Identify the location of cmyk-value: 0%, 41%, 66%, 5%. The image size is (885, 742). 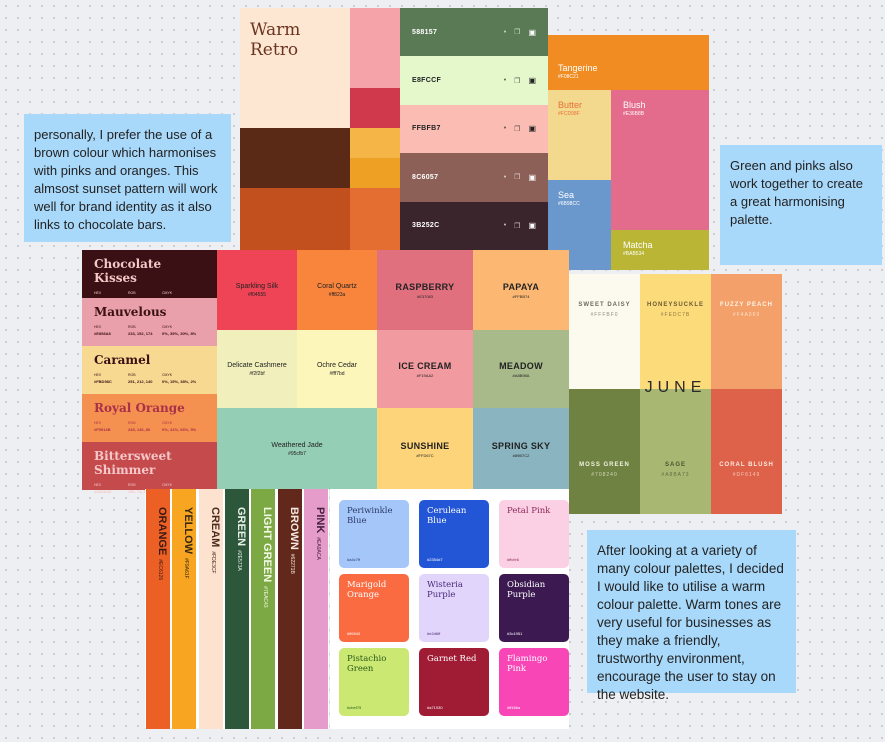
(179, 429).